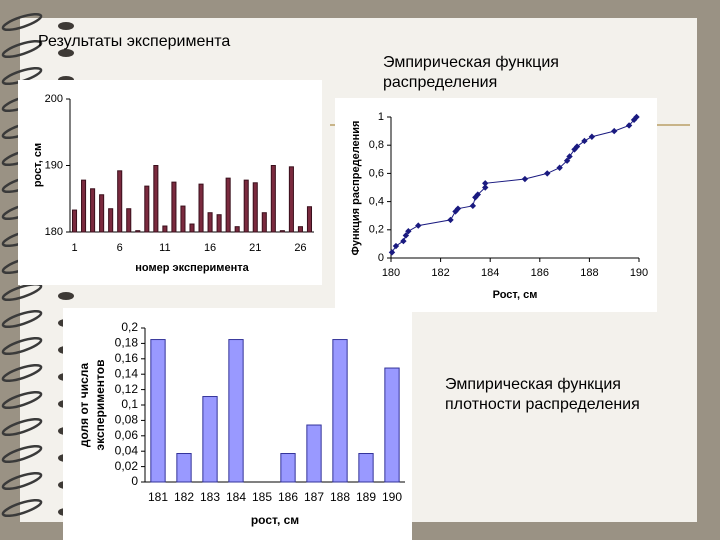 The height and width of the screenshot is (540, 720). What do you see at coordinates (120, 248) in the screenshot?
I see `x-tick-label: 6` at bounding box center [120, 248].